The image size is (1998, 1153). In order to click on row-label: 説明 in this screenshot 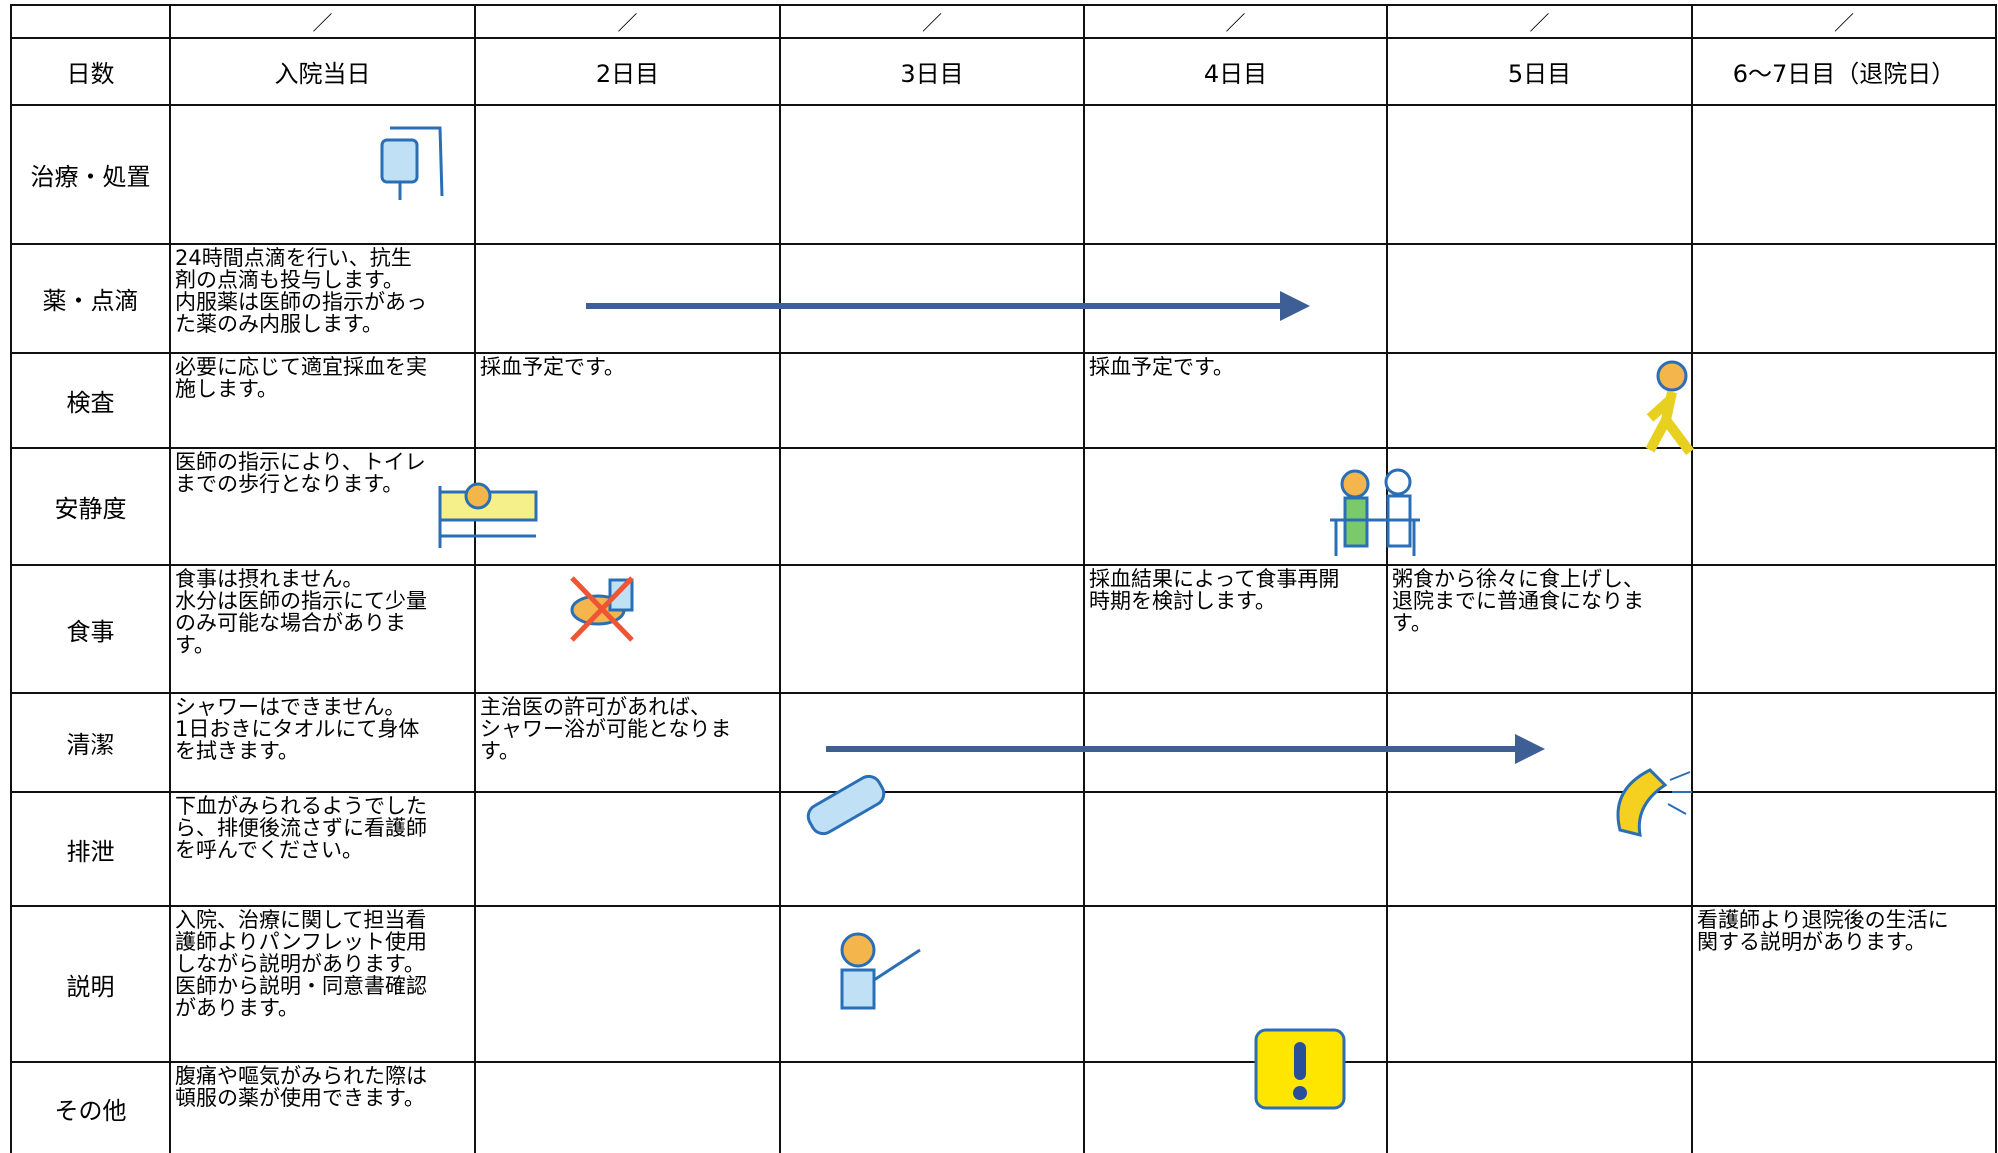, I will do `click(90, 984)`.